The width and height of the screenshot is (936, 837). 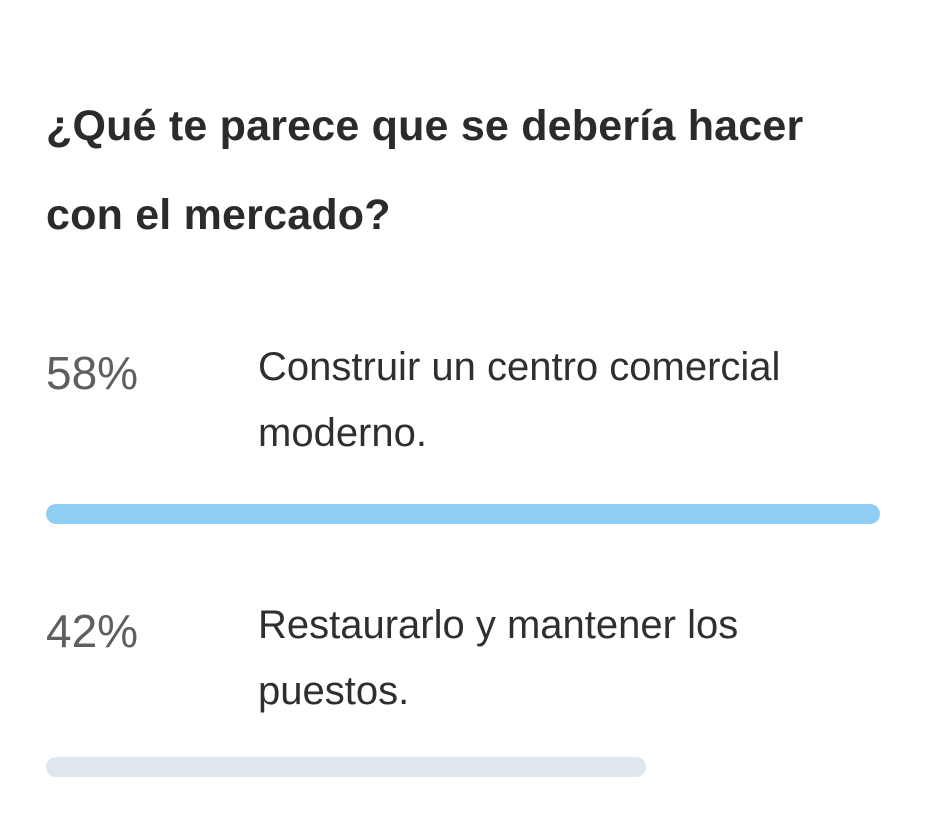 I want to click on poll-option-percent: 42%, so click(x=92, y=631).